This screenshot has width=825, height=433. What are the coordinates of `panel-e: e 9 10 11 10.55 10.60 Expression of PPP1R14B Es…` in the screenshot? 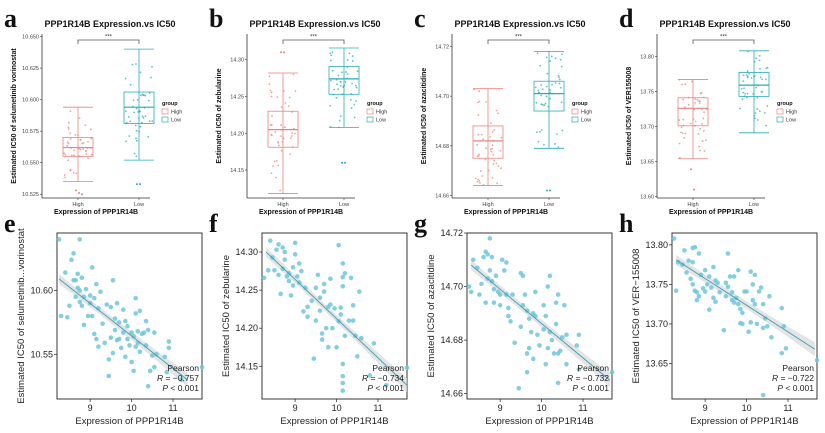 It's located at (103, 320).